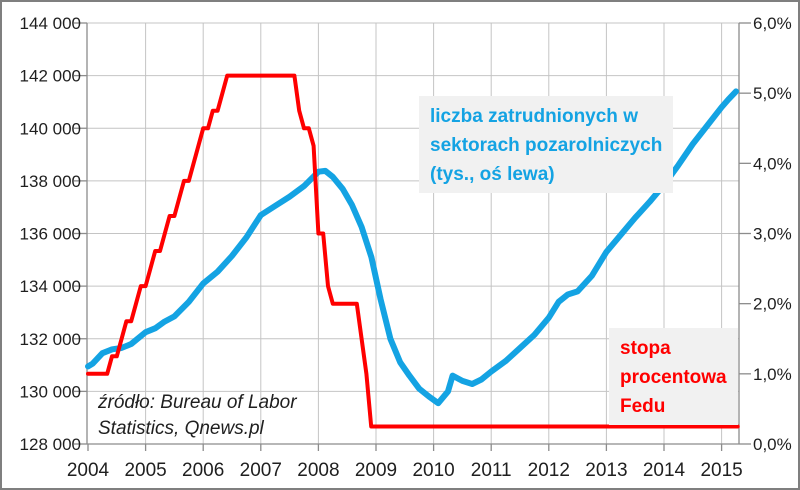 This screenshot has width=800, height=490. What do you see at coordinates (491, 470) in the screenshot?
I see `x-axis-label: 2011` at bounding box center [491, 470].